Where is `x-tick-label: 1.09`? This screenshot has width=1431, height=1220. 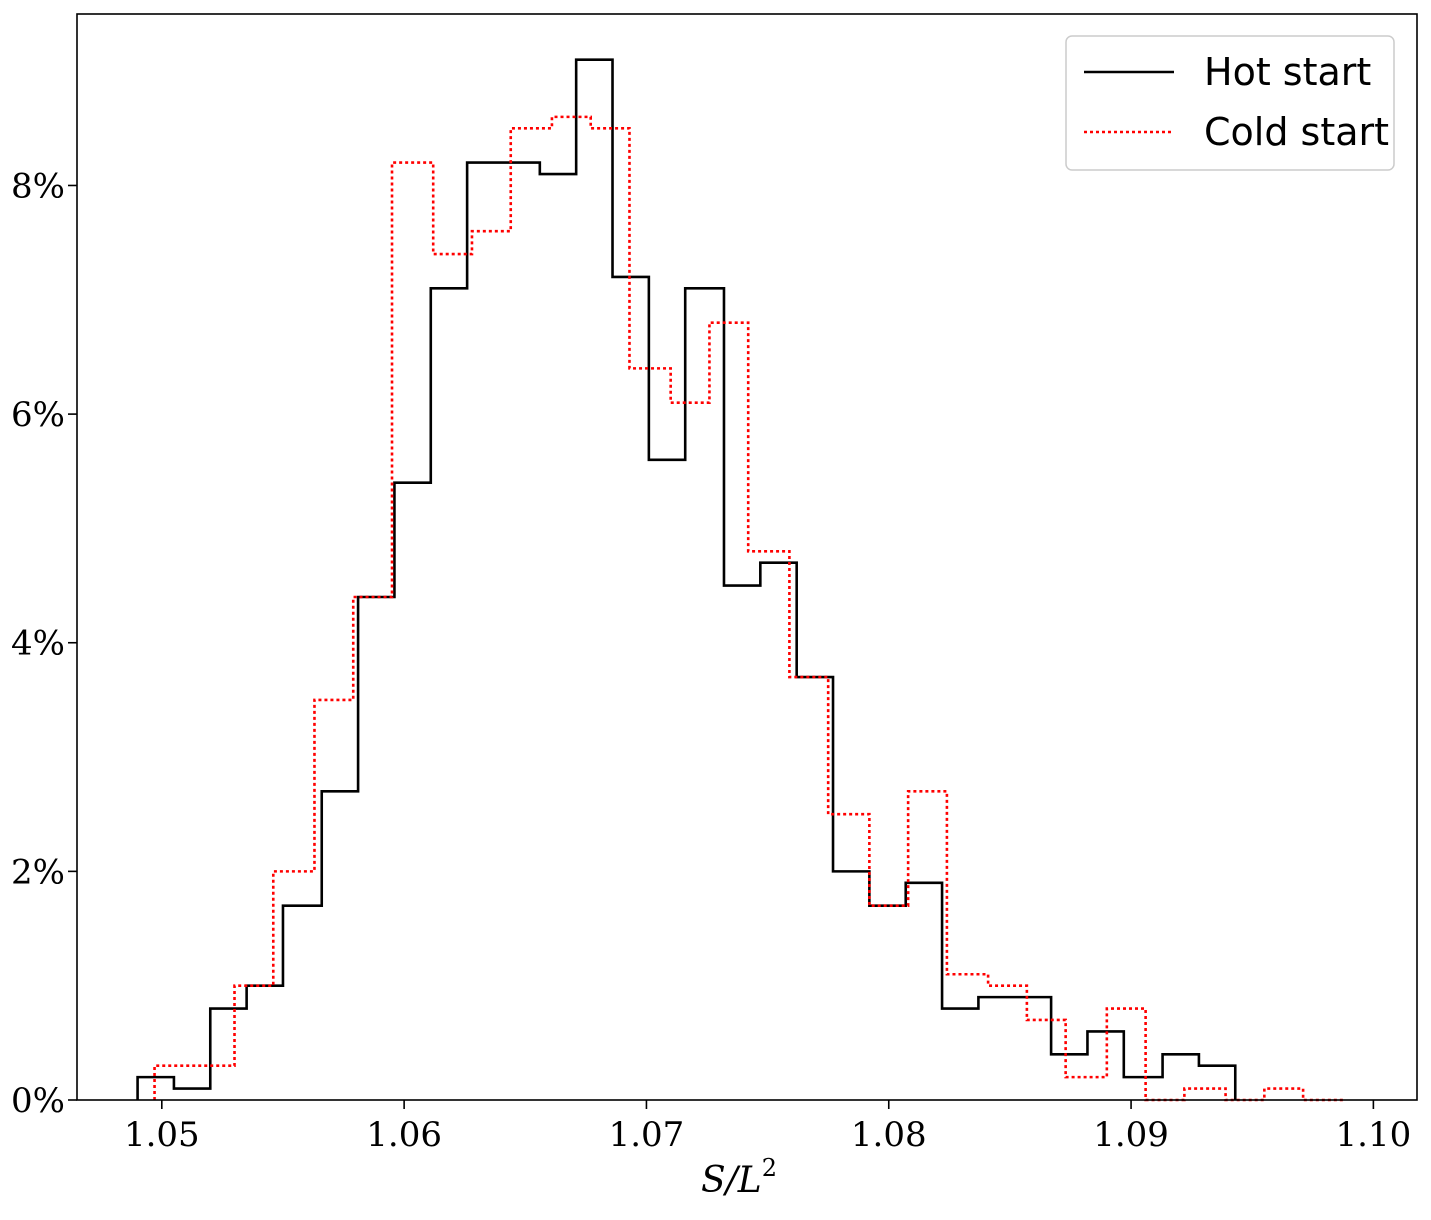 x-tick-label: 1.09 is located at coordinates (1131, 1135).